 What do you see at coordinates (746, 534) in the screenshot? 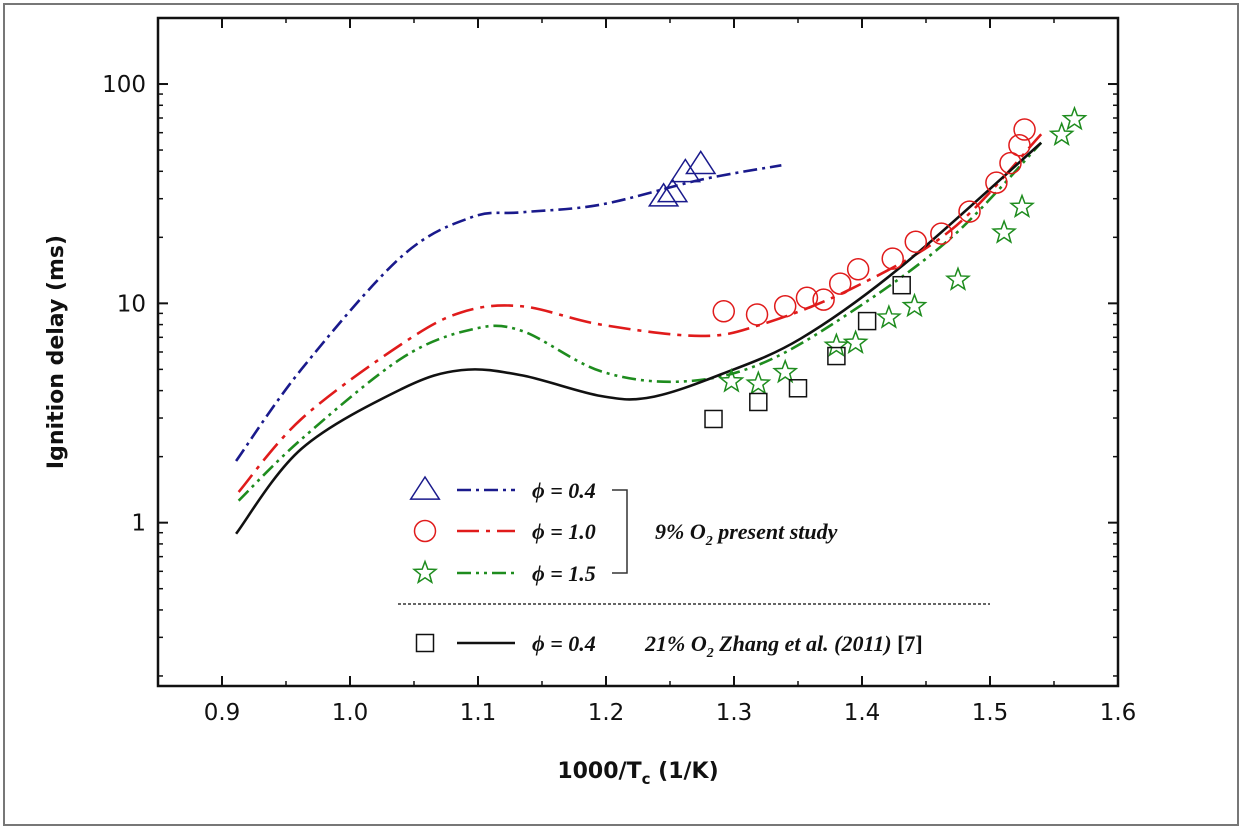
I see `legend-group-label: 9% O2 present study` at bounding box center [746, 534].